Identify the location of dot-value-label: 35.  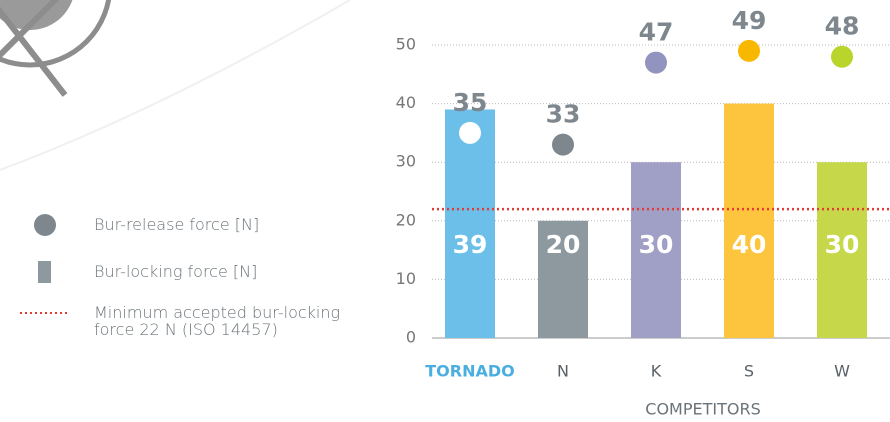
(470, 102).